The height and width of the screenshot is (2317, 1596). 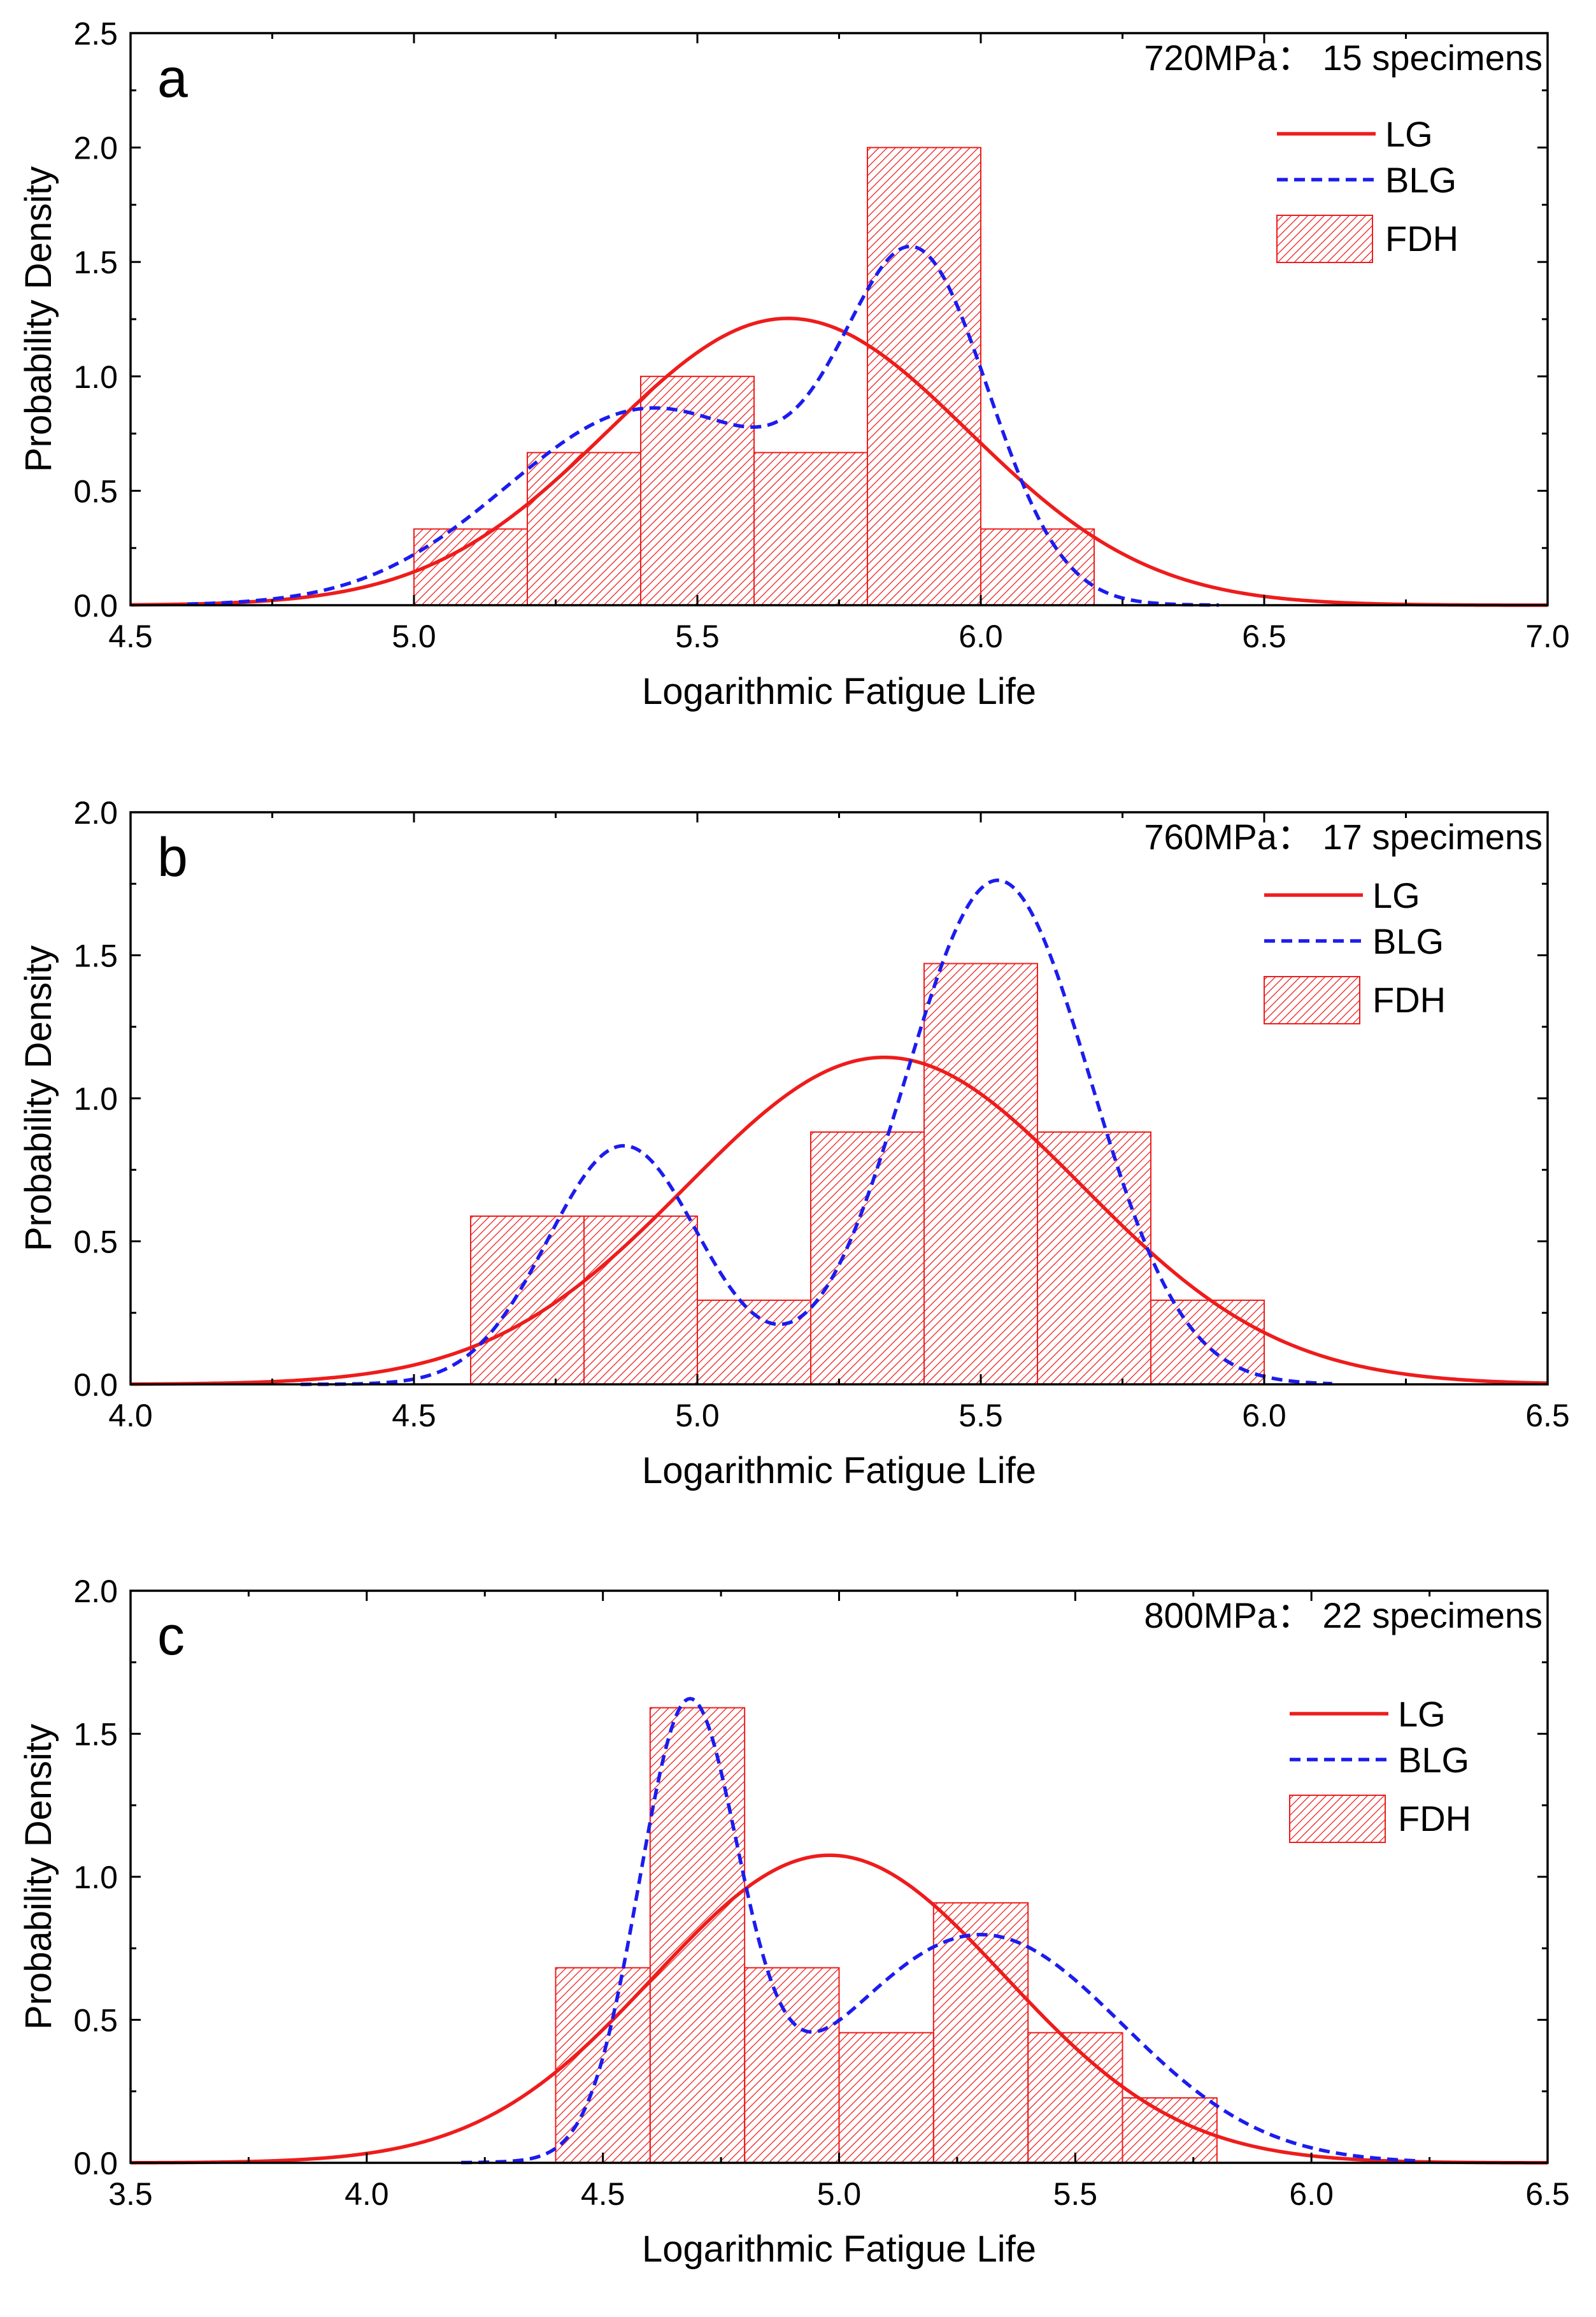 I want to click on y-tick-label: 2.5, so click(x=95, y=34).